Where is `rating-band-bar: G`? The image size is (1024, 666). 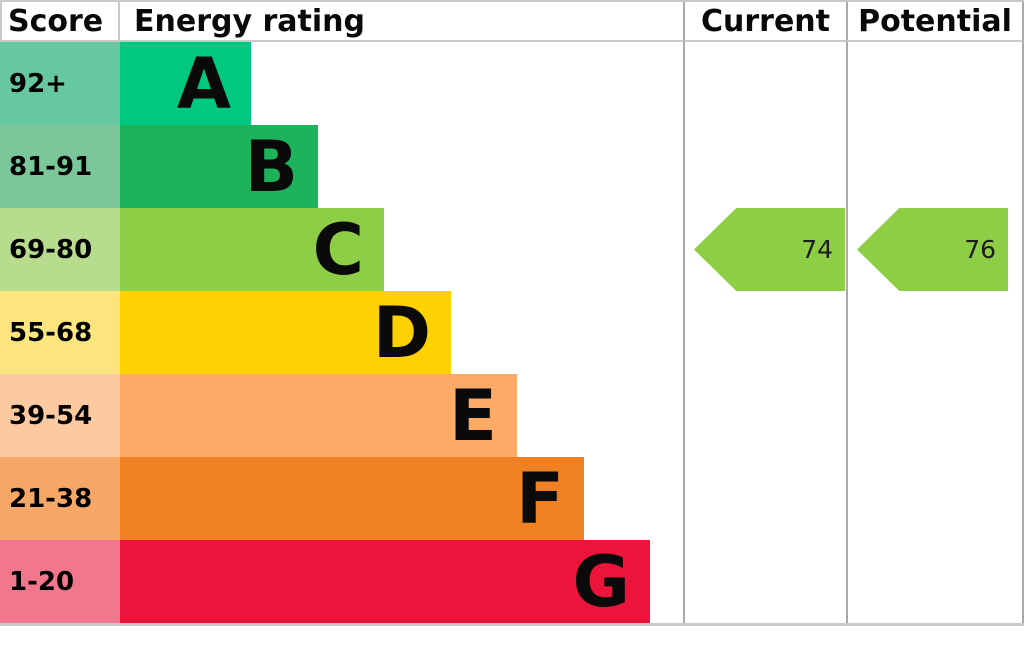 rating-band-bar: G is located at coordinates (385, 581).